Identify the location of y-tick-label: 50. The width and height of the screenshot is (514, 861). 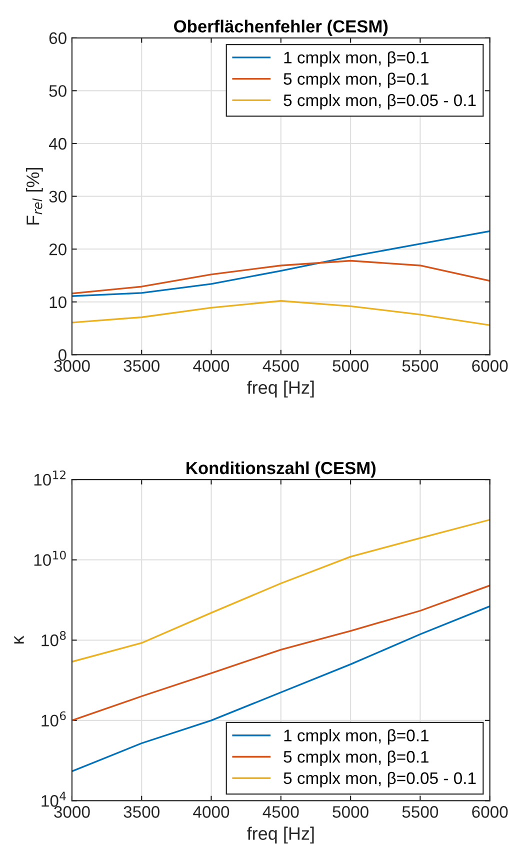
(57, 91).